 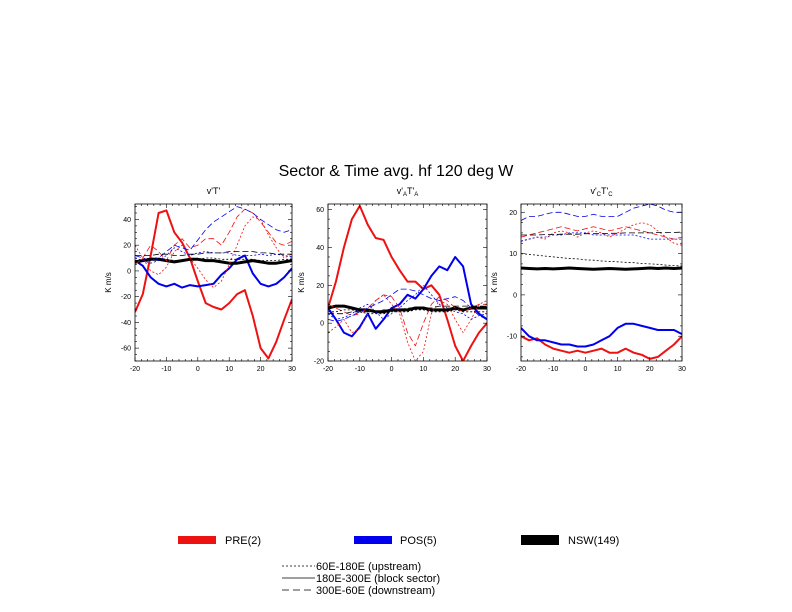 I want to click on y-tick-label: -40, so click(x=126, y=323).